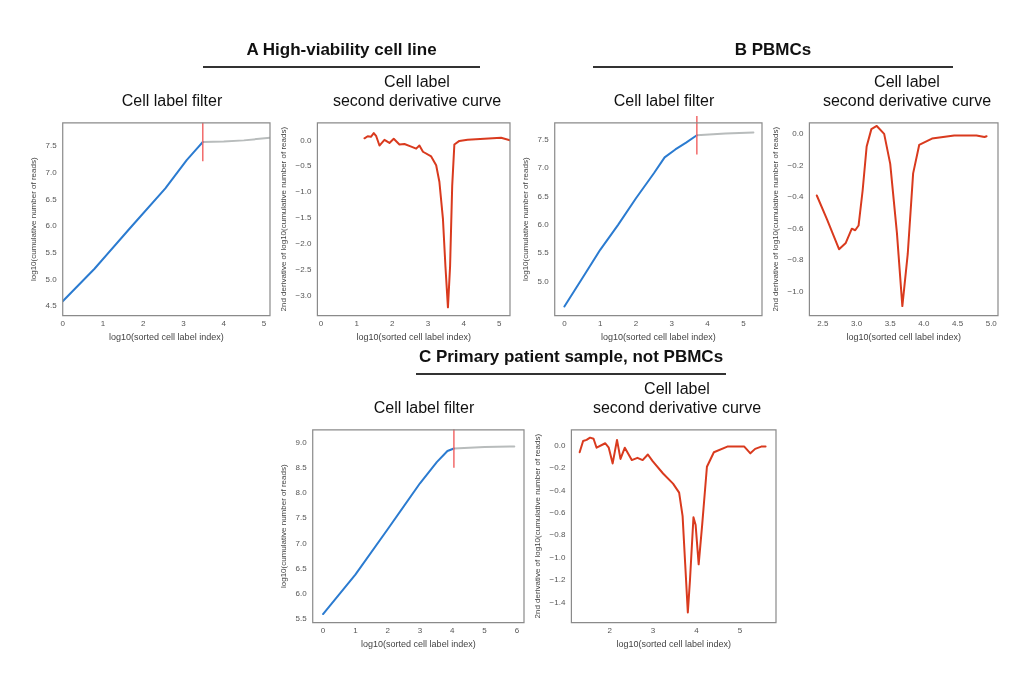 The height and width of the screenshot is (673, 1021). I want to click on y-tick-label: 8.5, so click(301, 467).